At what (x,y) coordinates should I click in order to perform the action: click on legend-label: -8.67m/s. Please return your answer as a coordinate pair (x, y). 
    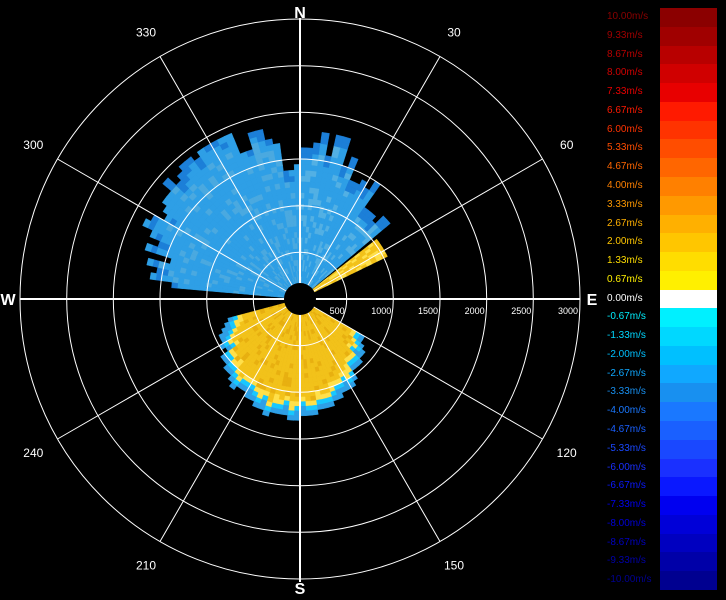
    Looking at the image, I should click on (626, 542).